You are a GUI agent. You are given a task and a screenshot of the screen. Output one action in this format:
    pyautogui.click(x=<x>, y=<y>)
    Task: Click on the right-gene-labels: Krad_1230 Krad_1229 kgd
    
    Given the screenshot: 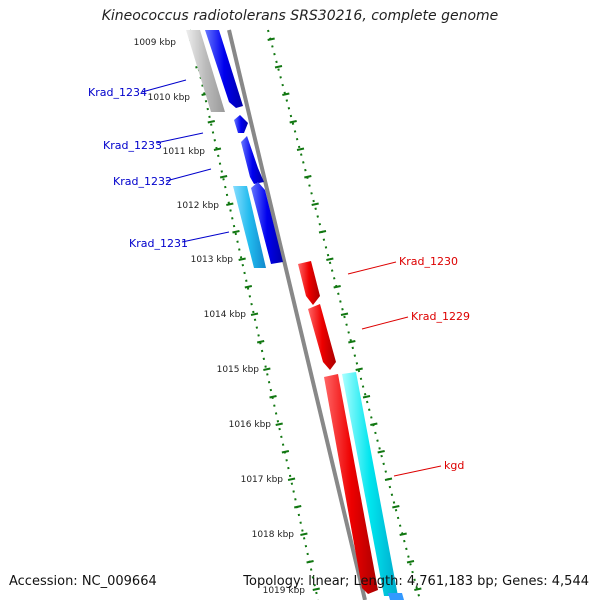 What is the action you would take?
    pyautogui.click(x=408, y=366)
    